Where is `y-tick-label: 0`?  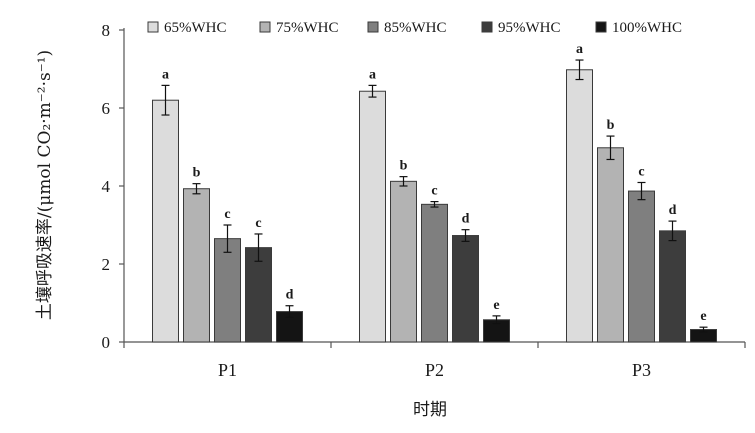 y-tick-label: 0 is located at coordinates (106, 342).